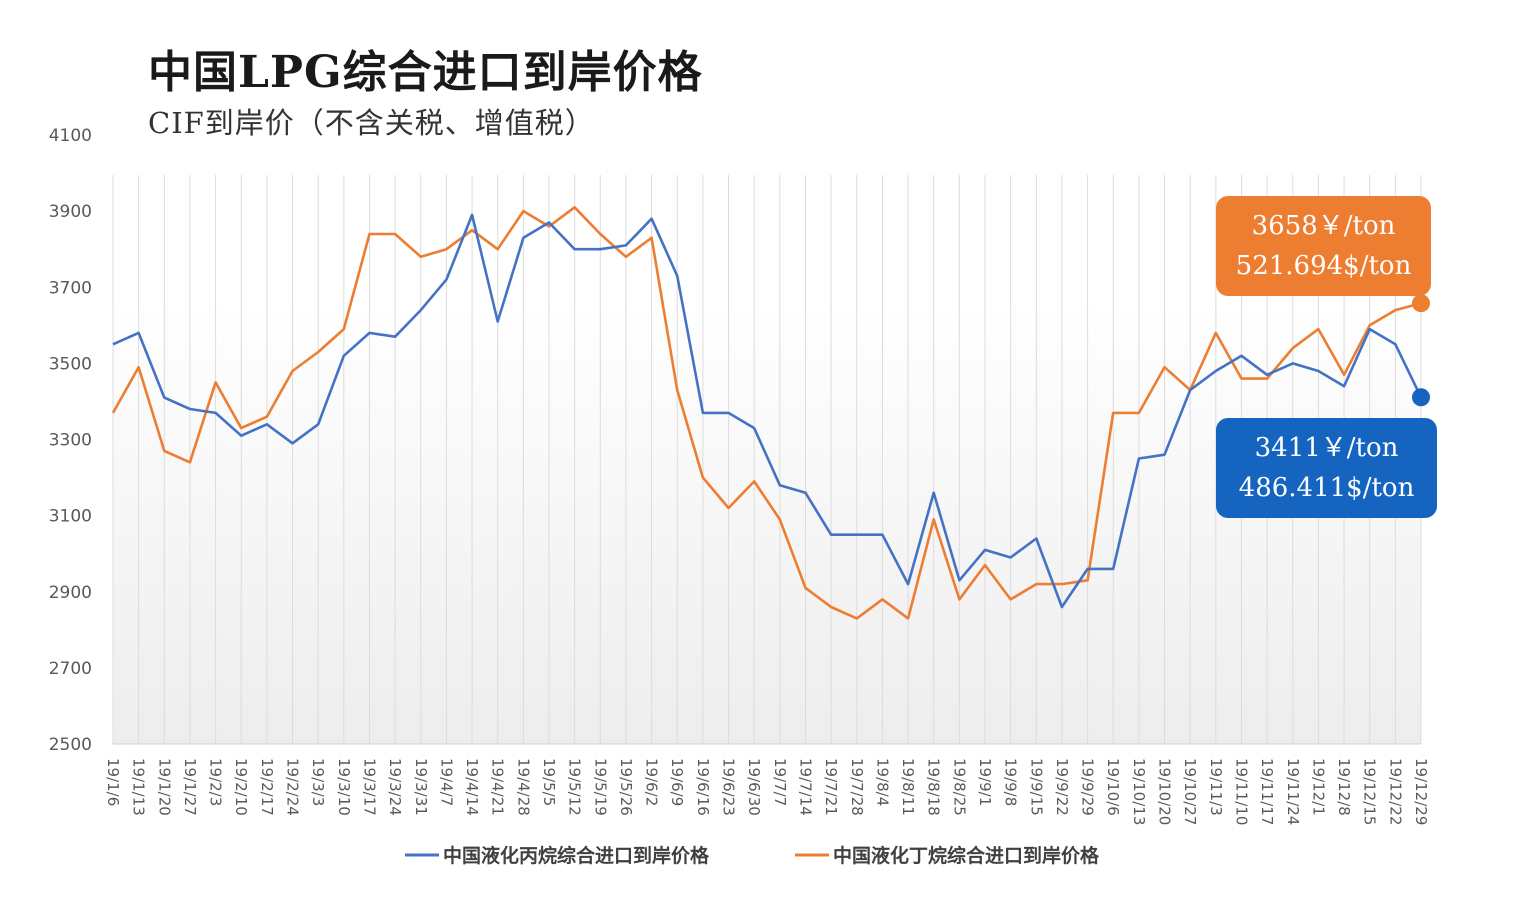 The width and height of the screenshot is (1520, 904). I want to click on x-tick-label: 19/12/1, so click(1318, 787).